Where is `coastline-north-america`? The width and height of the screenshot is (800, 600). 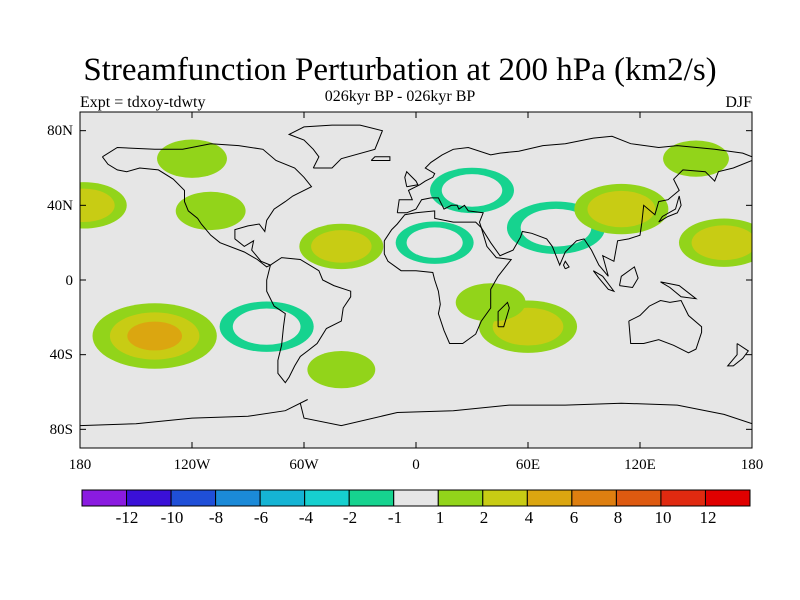
coastline-north-america is located at coordinates (207, 205).